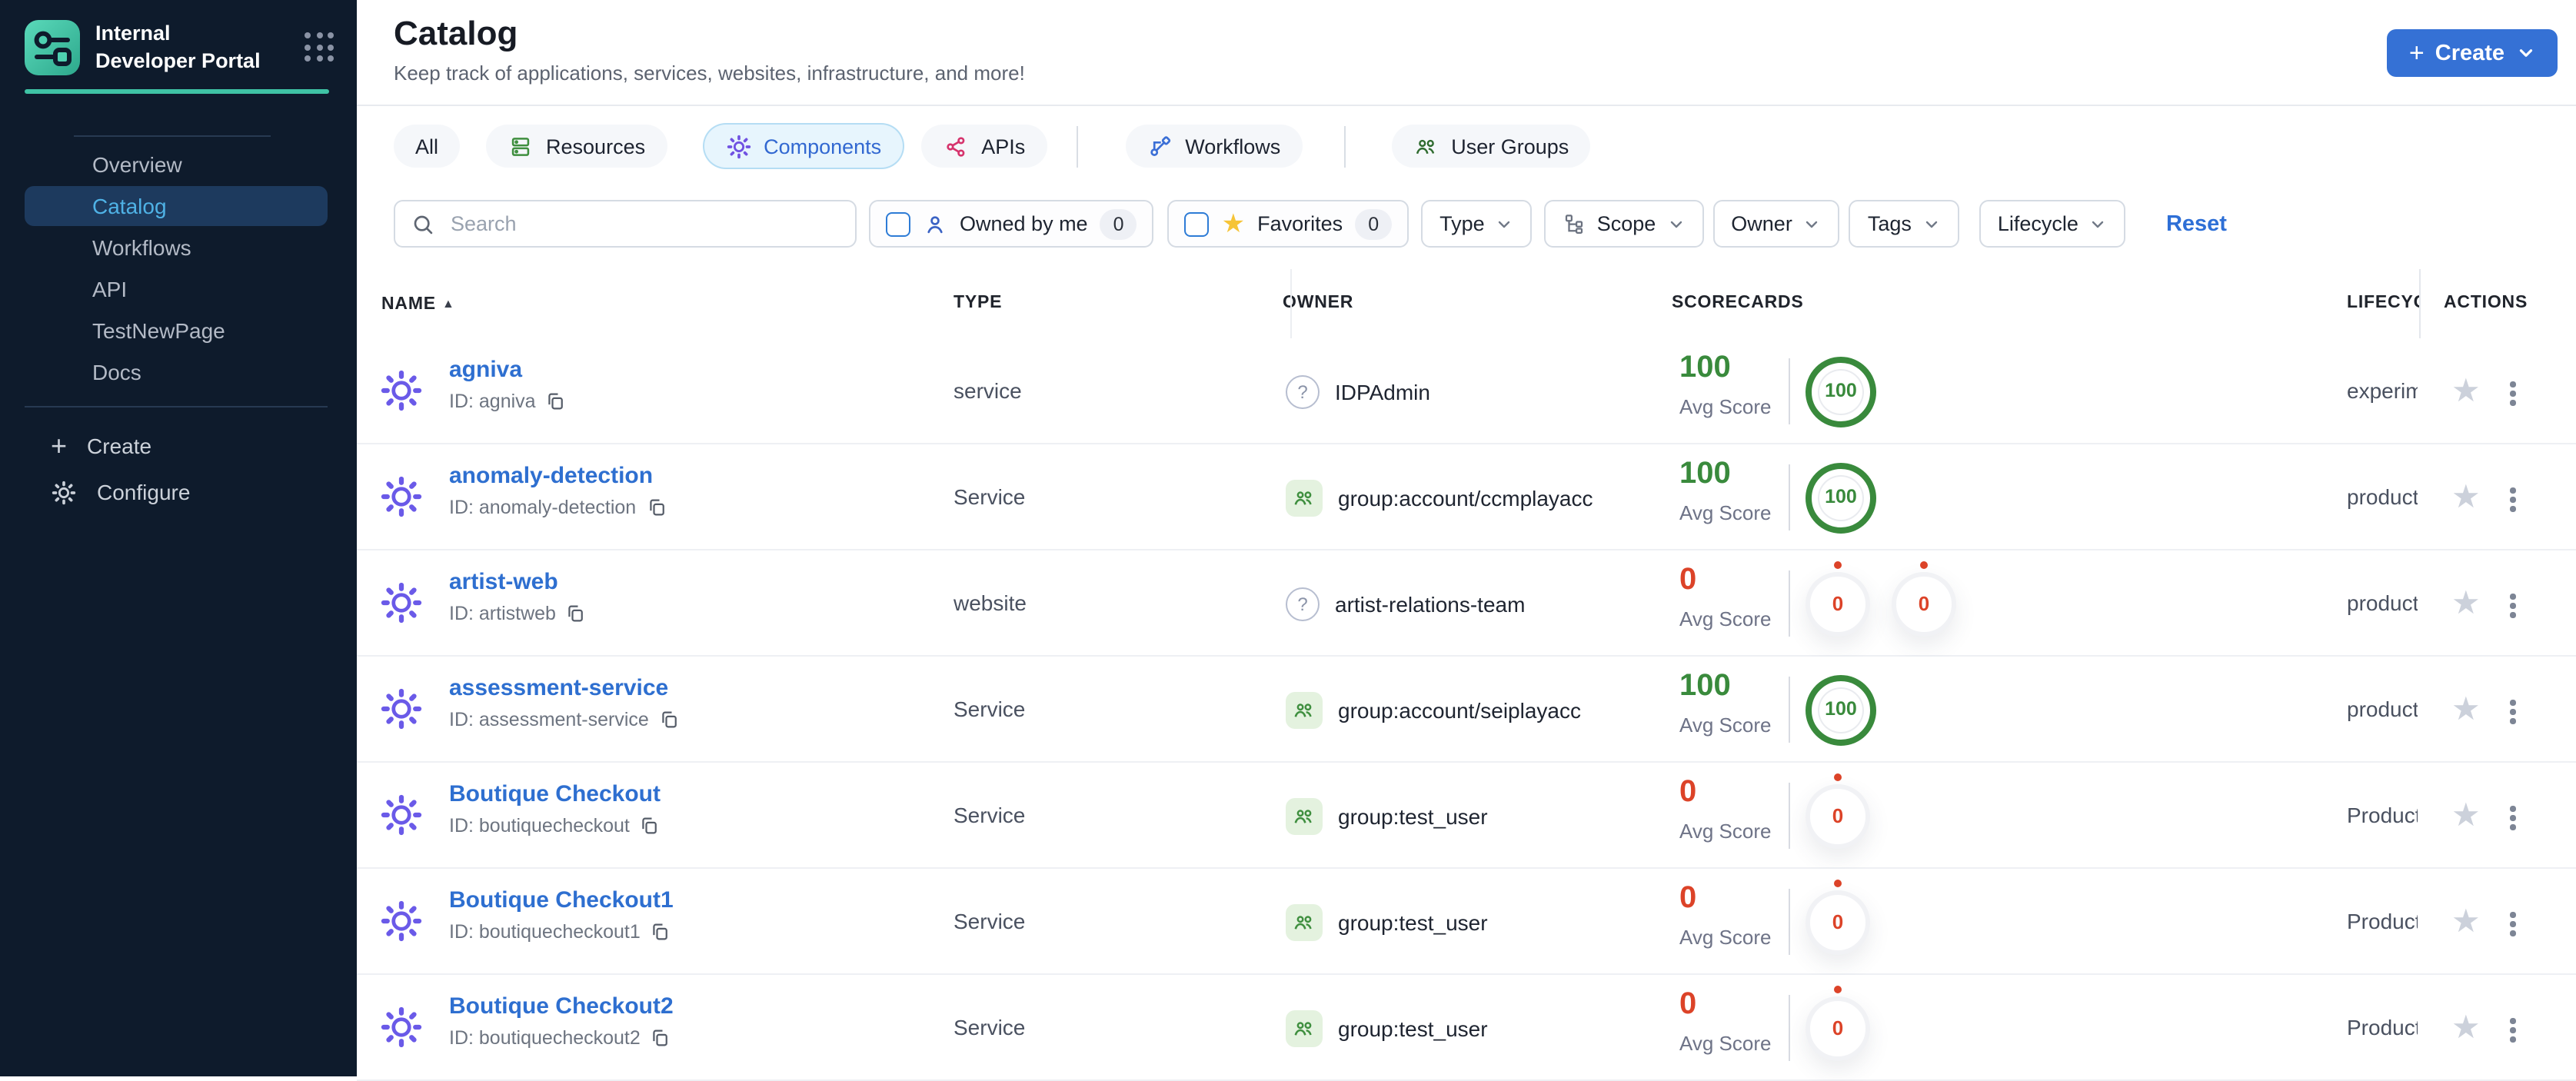 The width and height of the screenshot is (2576, 1081). Describe the element at coordinates (559, 688) in the screenshot. I see `entity-name-link: assessment-service` at that location.